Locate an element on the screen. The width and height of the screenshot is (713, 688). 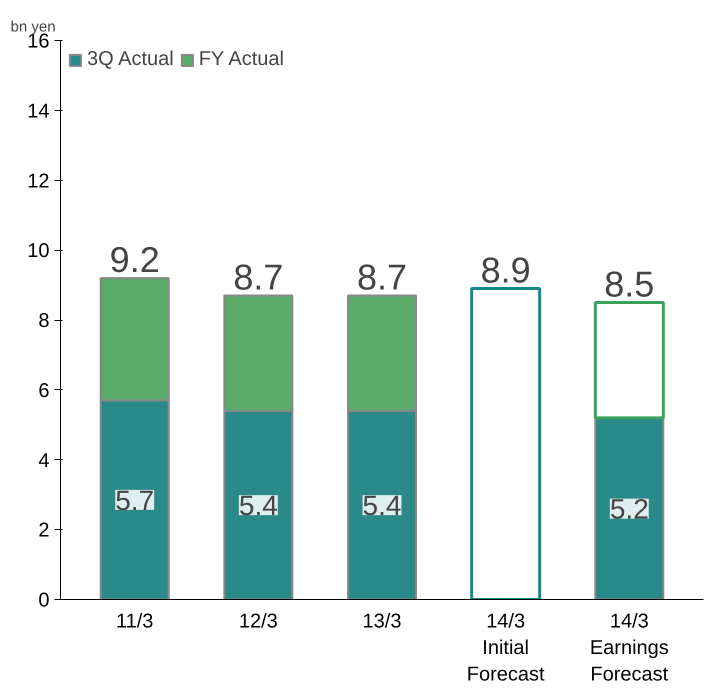
total-label: 8.9 is located at coordinates (505, 270).